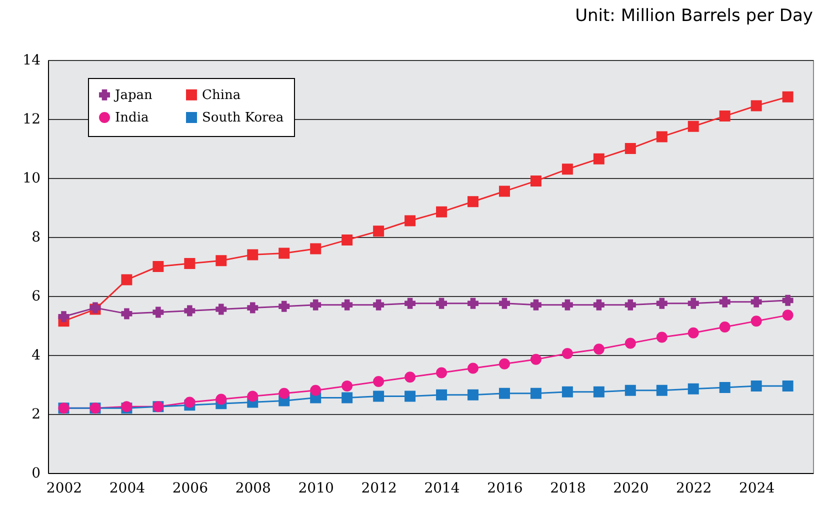 The width and height of the screenshot is (824, 528). Describe the element at coordinates (64, 488) in the screenshot. I see `x-tick-label: 2002` at that location.